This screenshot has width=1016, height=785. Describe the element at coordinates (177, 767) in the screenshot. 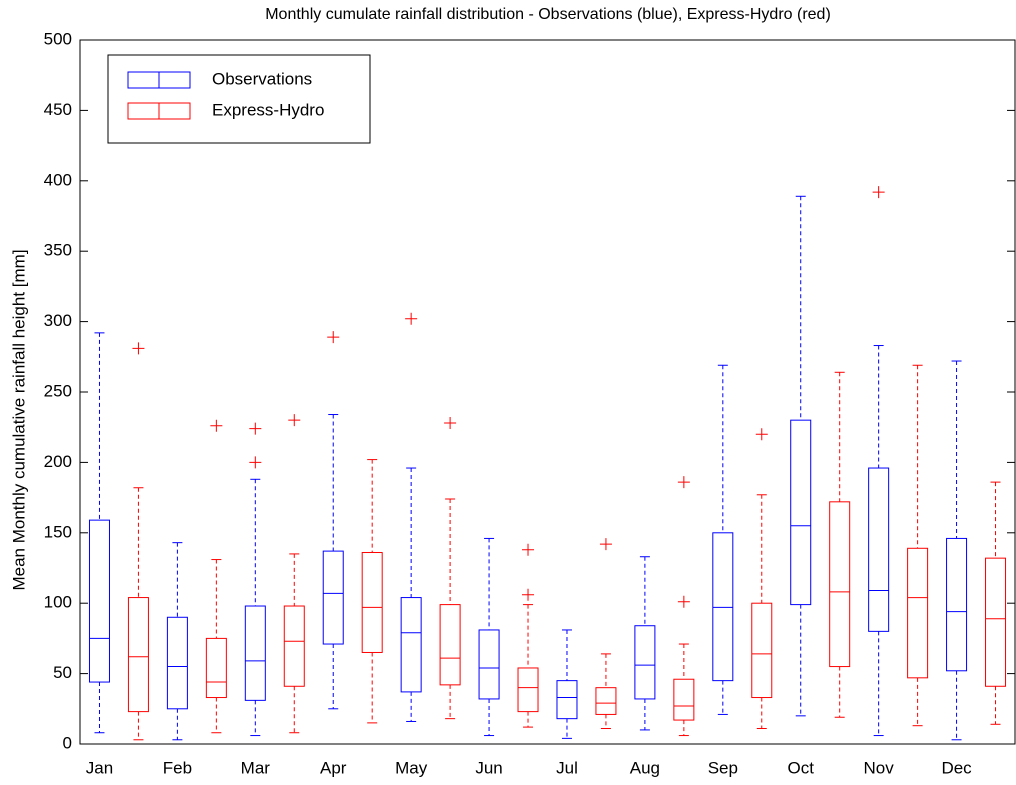

I see `x-tick-label: Feb` at that location.